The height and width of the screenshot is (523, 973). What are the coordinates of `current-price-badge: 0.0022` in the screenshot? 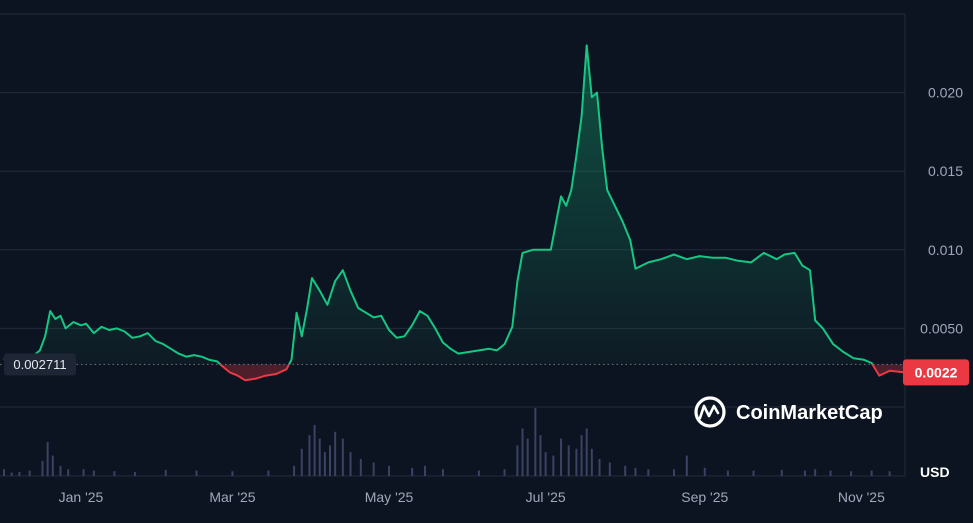 It's located at (936, 372).